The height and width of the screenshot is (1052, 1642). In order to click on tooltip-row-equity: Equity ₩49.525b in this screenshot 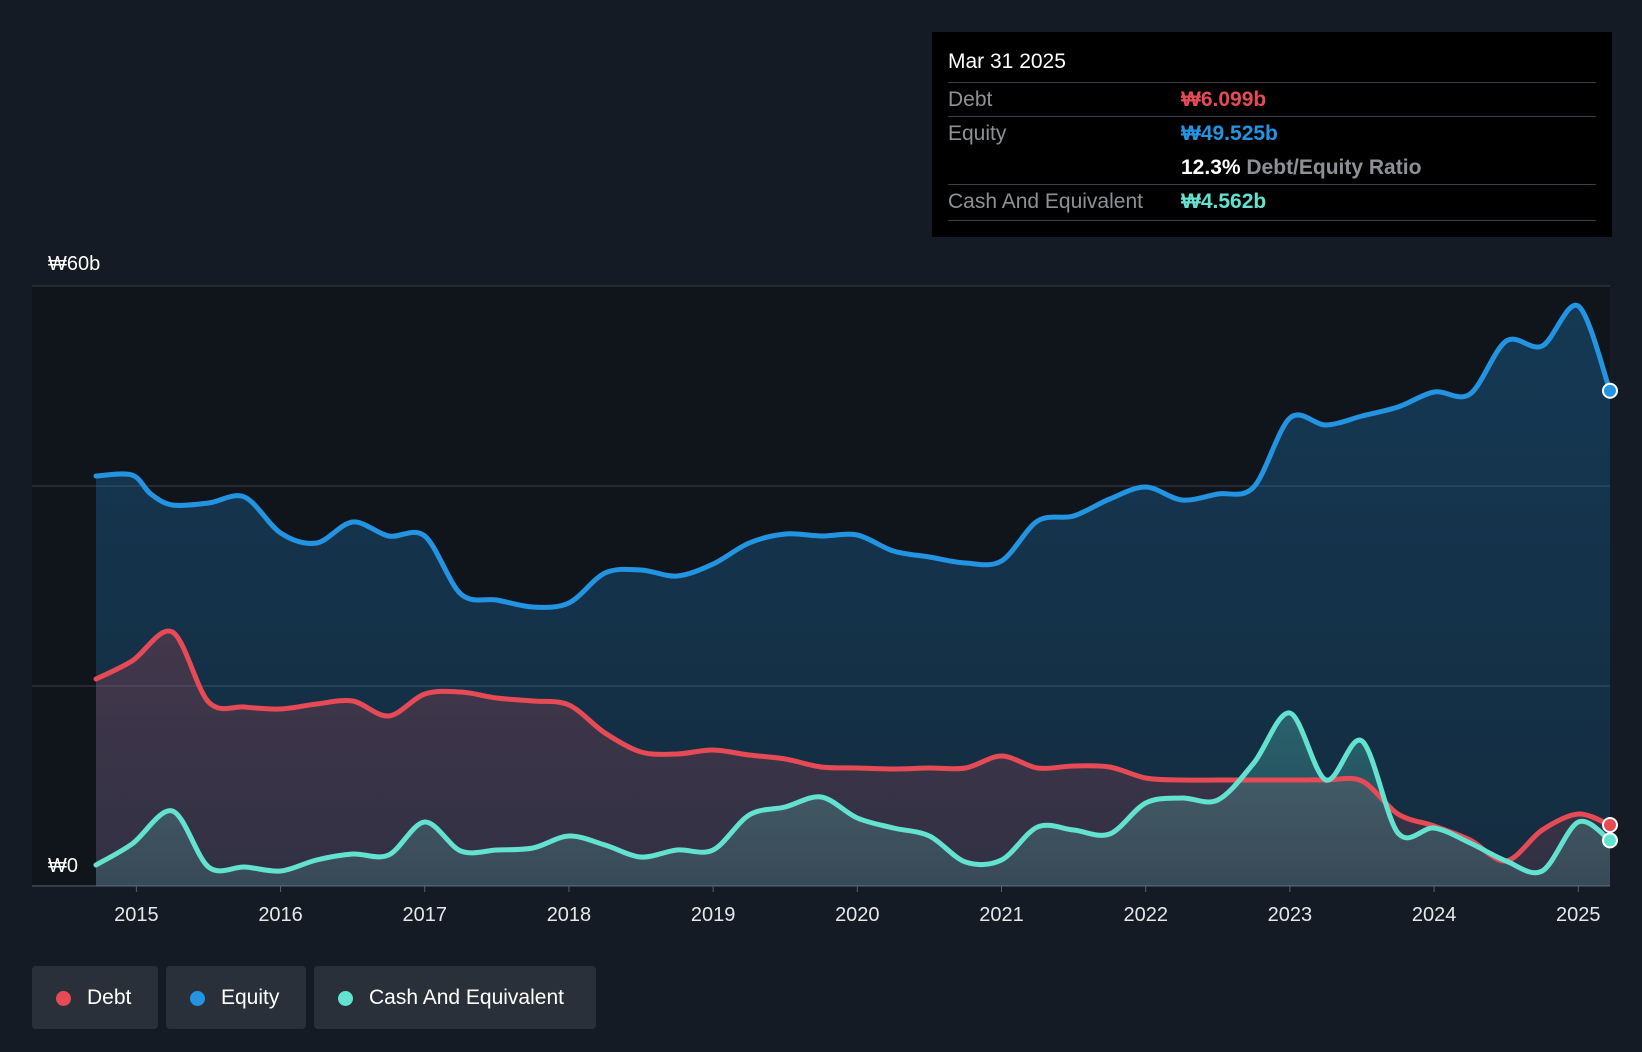, I will do `click(1272, 133)`.